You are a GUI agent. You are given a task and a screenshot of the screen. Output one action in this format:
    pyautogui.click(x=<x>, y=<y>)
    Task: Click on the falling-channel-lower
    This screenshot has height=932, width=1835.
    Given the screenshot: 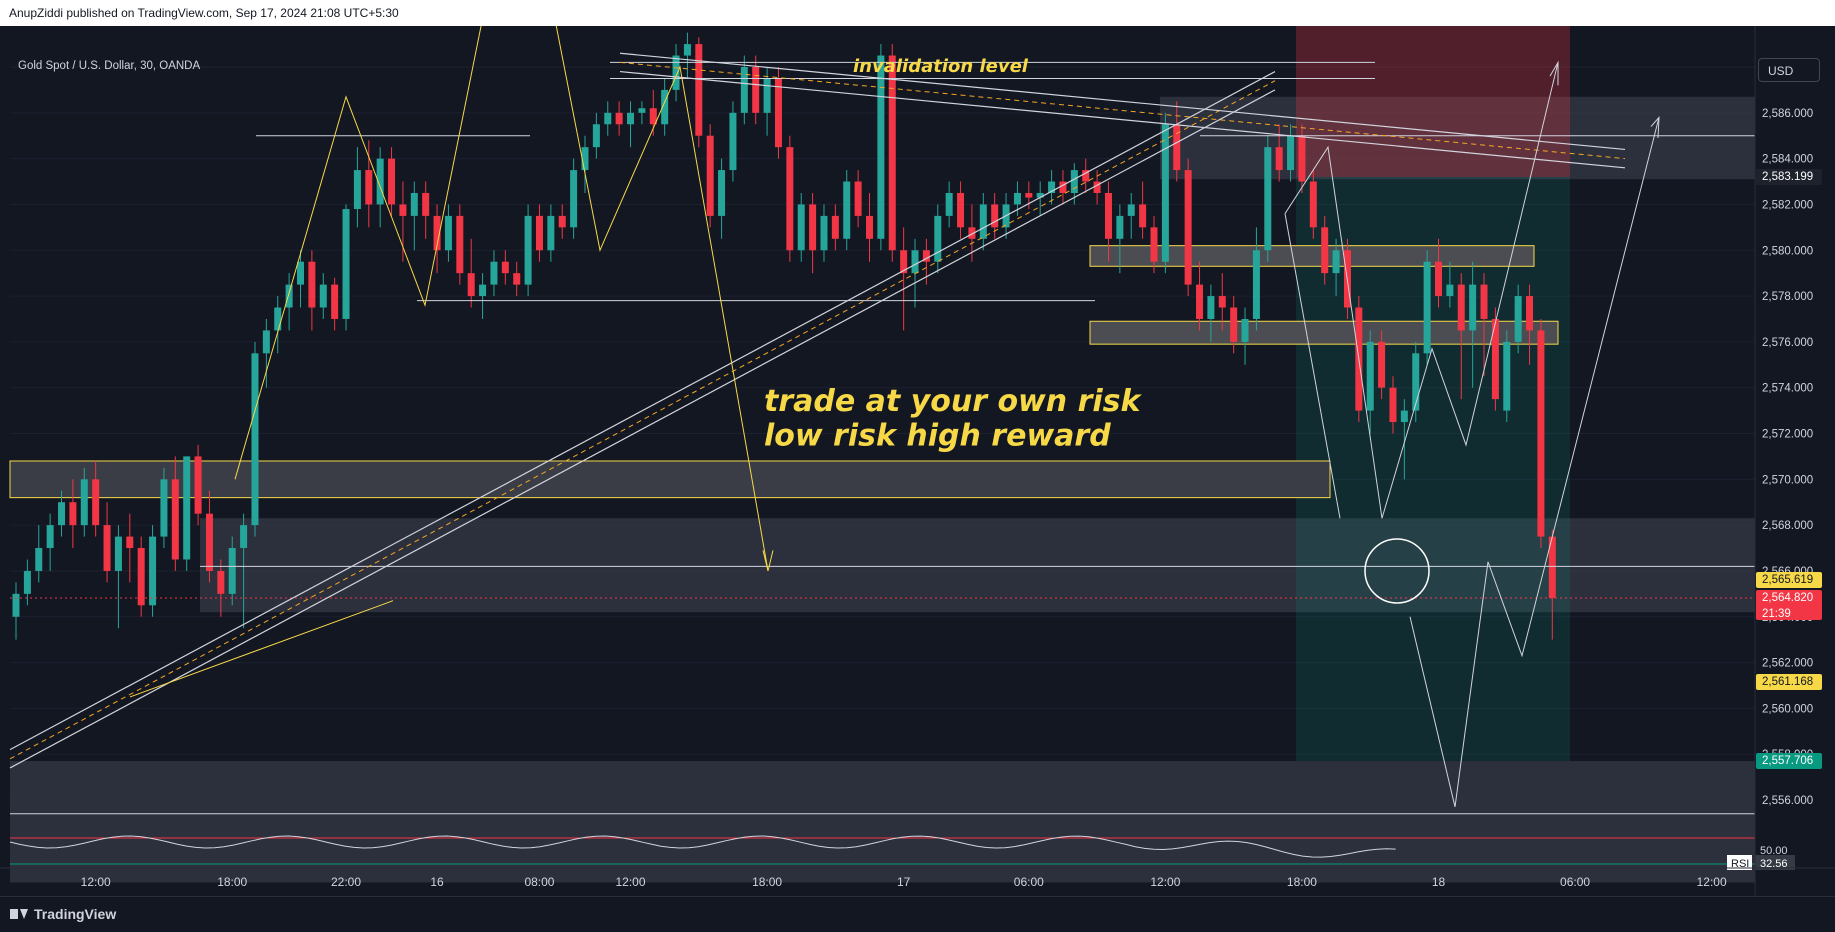 What is the action you would take?
    pyautogui.click(x=1122, y=119)
    